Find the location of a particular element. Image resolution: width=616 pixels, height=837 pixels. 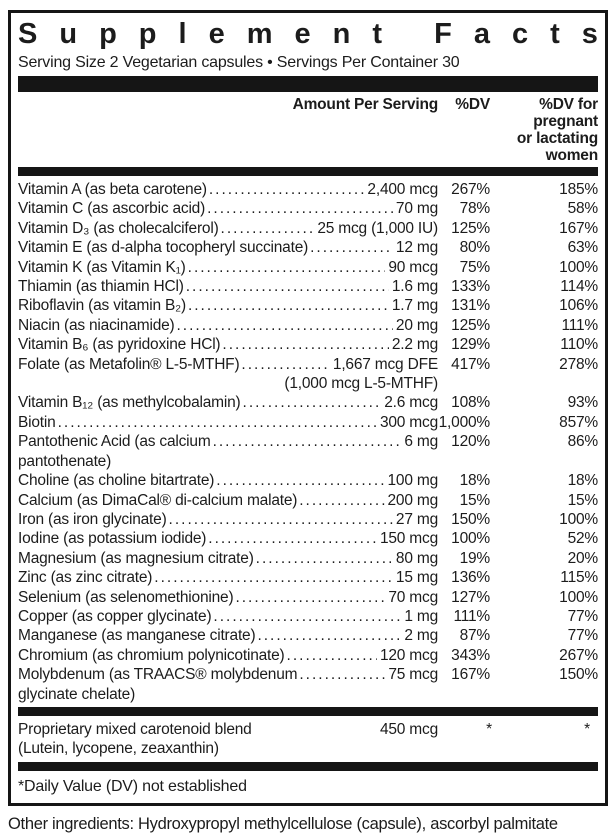

nutrient-name: Vitamin C (as ascorbic acid) is located at coordinates (112, 209).